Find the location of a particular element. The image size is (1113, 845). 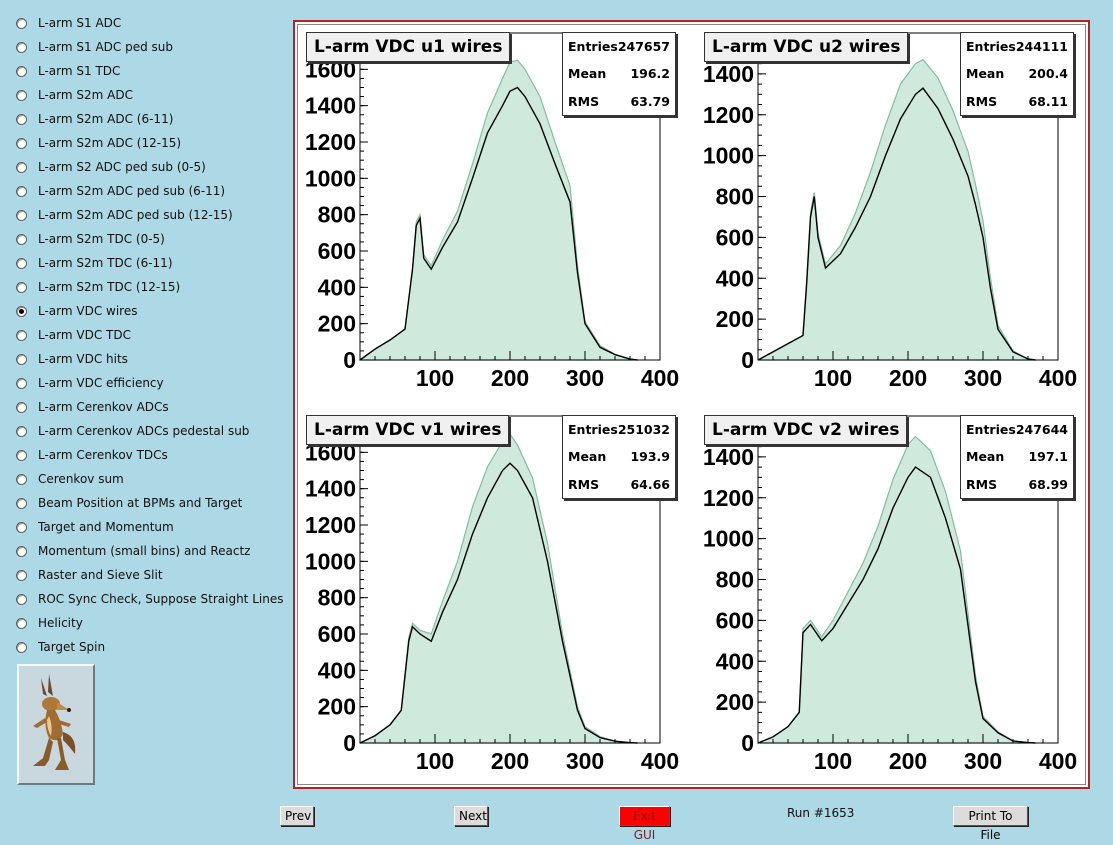

menu-item: L-arm S2m ADC (6-11) is located at coordinates (94, 119).